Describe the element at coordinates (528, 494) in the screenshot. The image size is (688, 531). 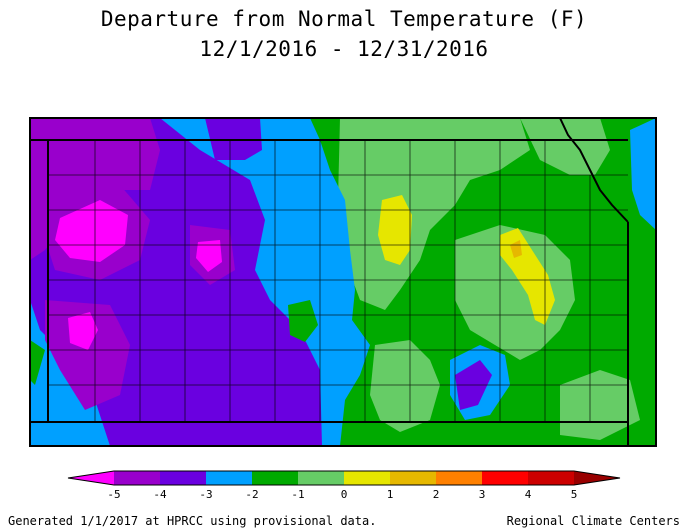
I see `legend-tick: 4` at that location.